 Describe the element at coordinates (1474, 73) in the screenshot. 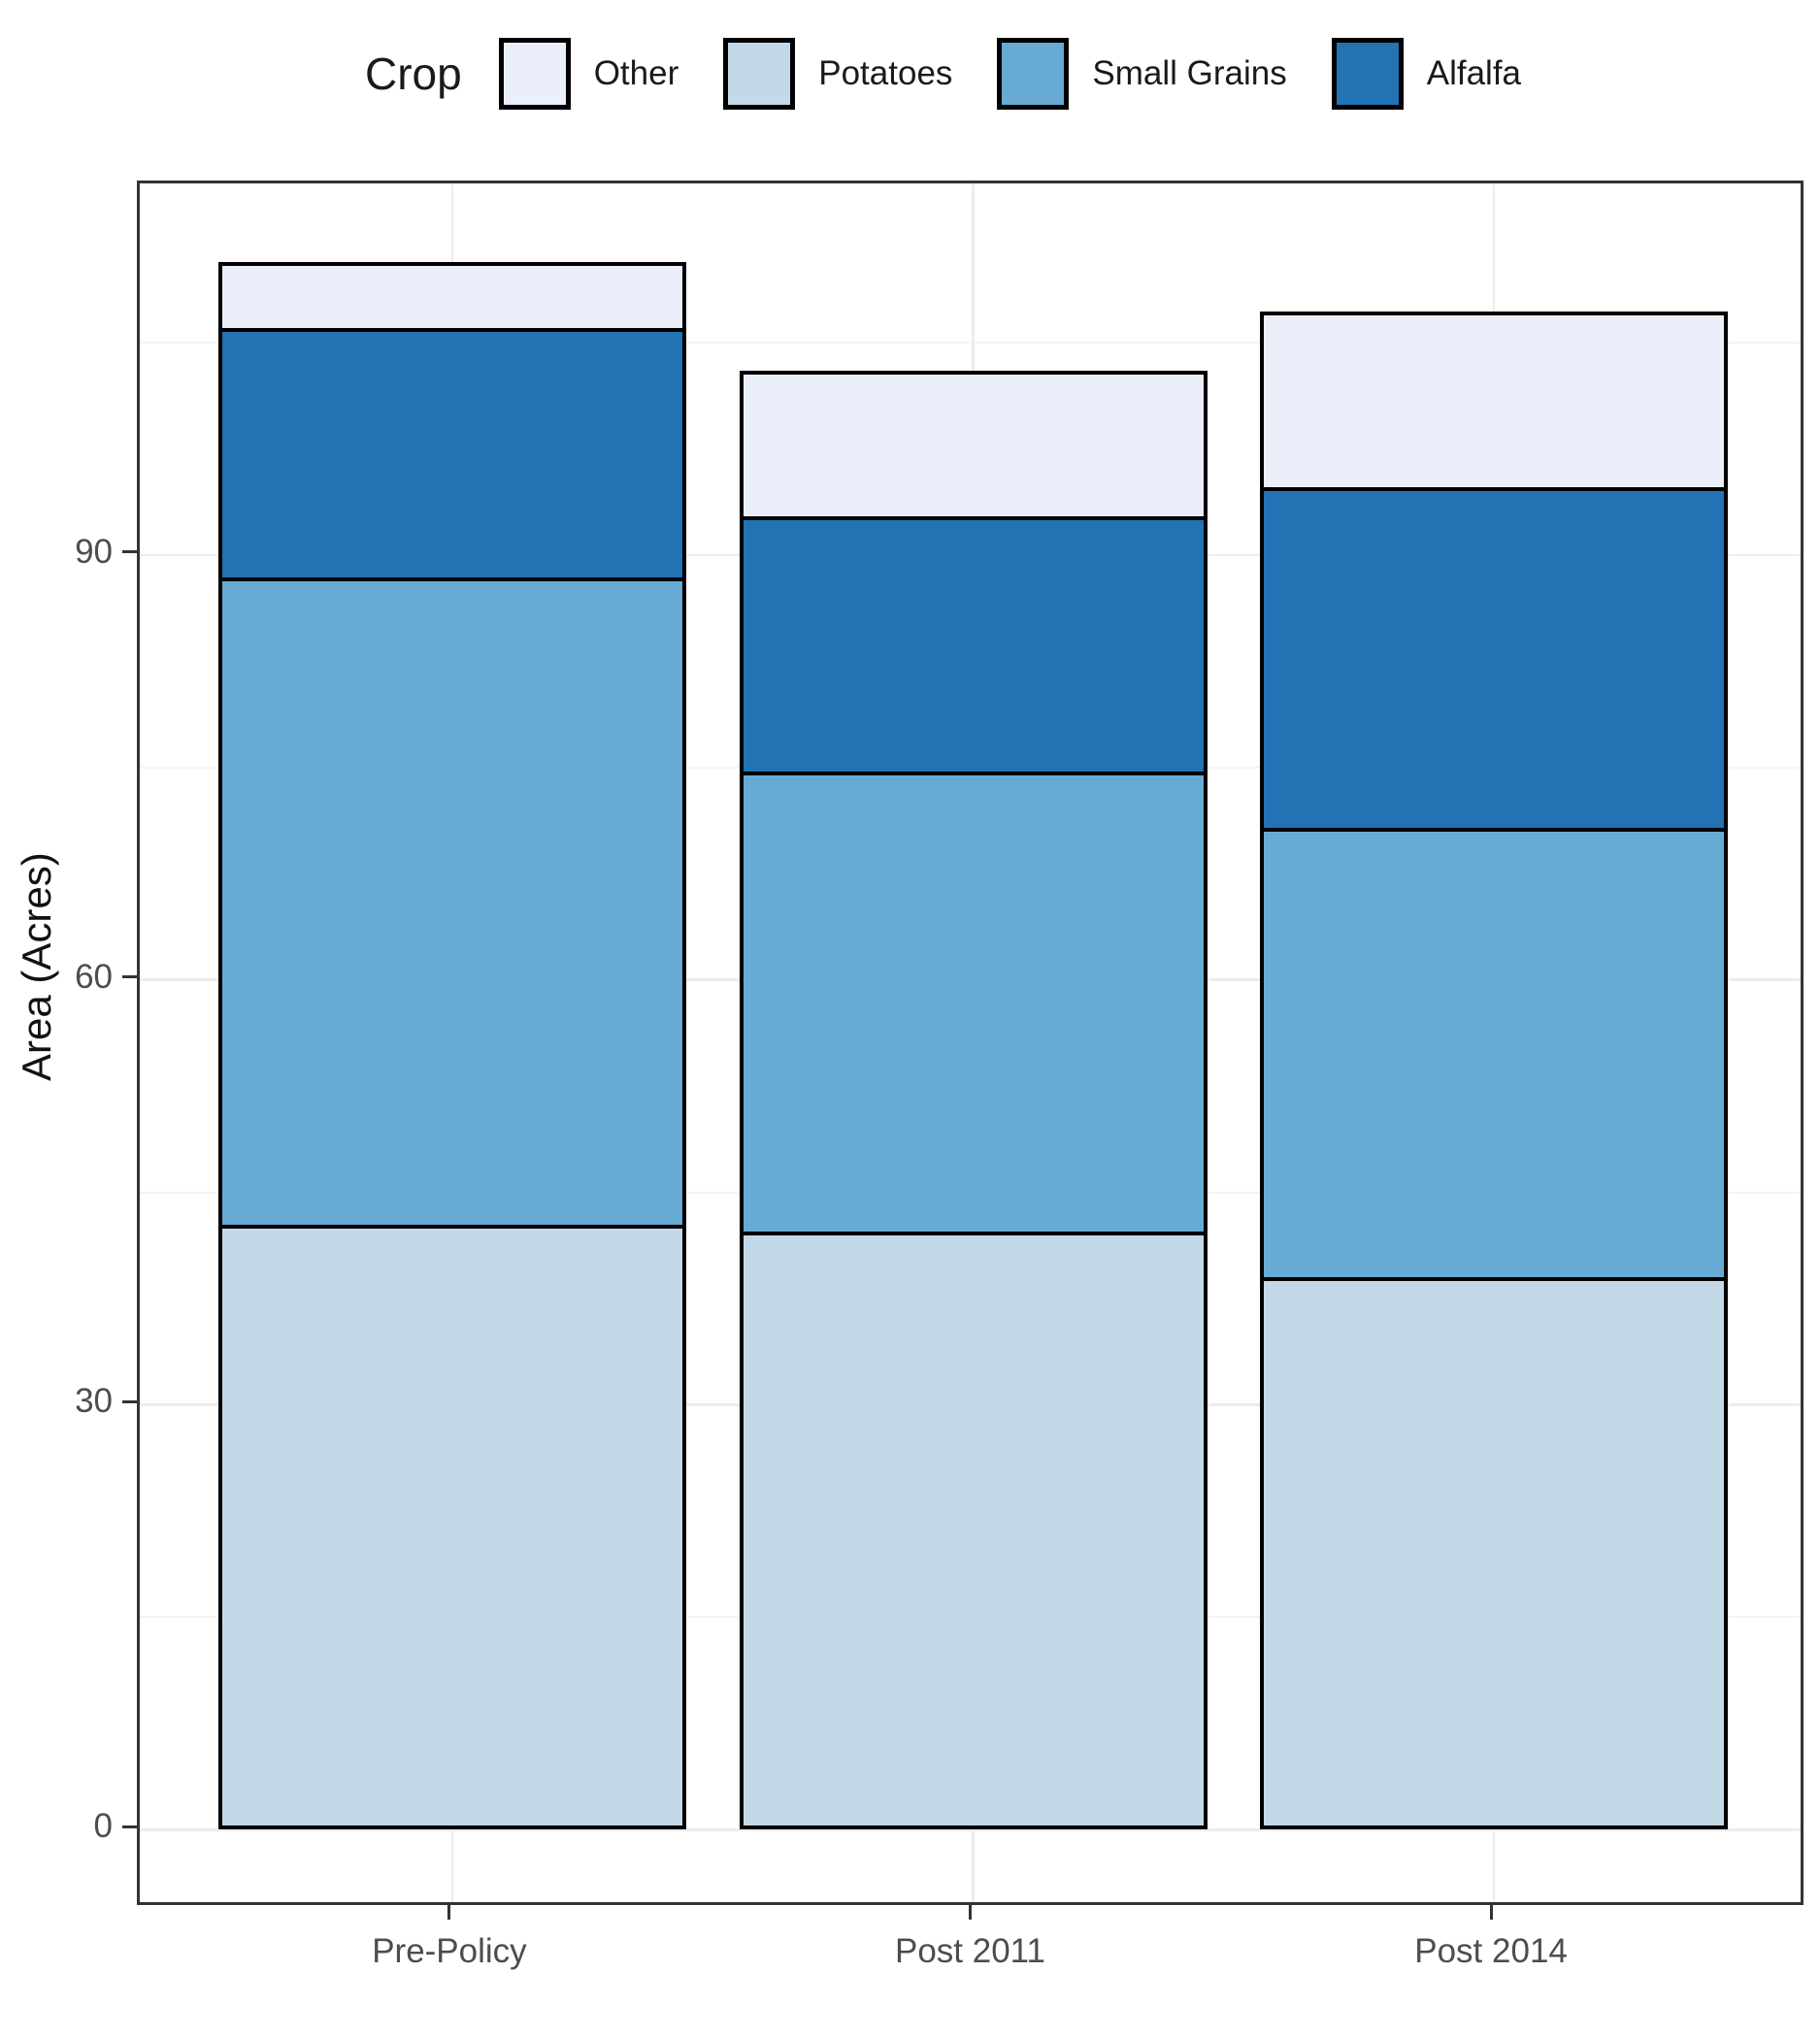

I see `legend-label-alfalfa: Alfalfa` at that location.